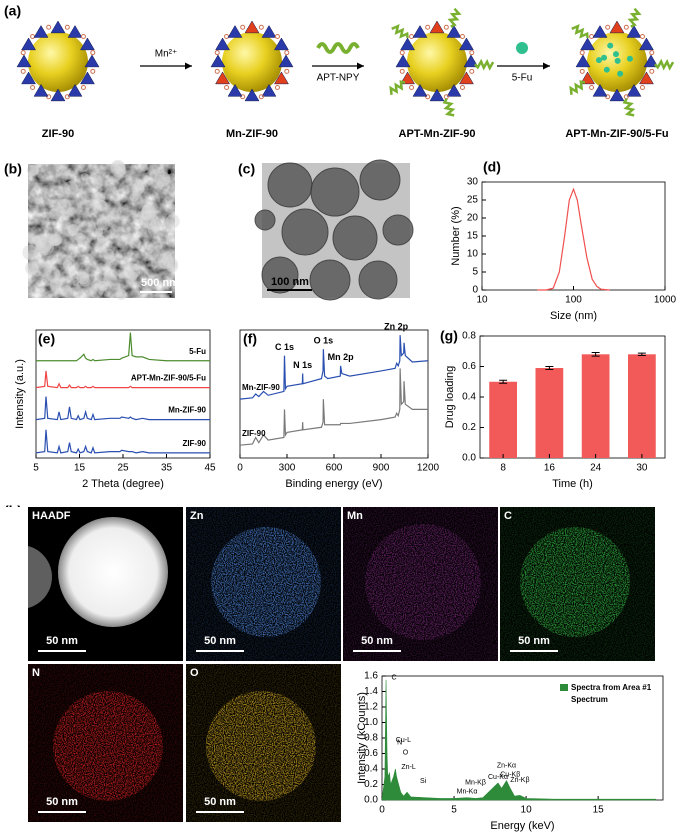 The width and height of the screenshot is (677, 833). I want to click on y-axis-label: Intensity (a.u.), so click(20, 394).